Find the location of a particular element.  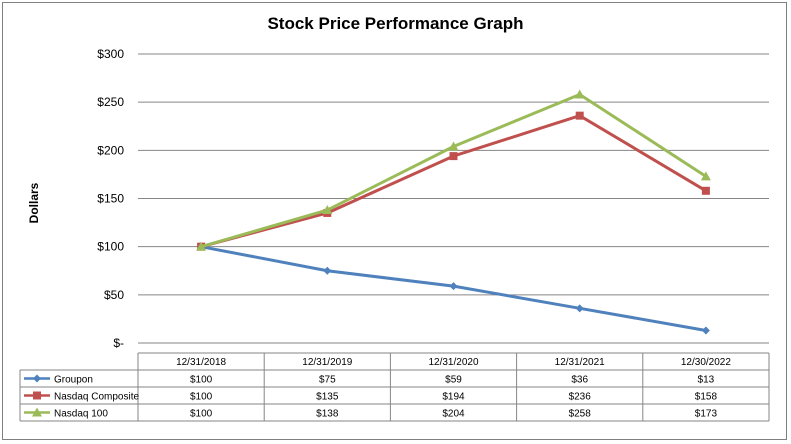

legend-label: Groupon is located at coordinates (73, 380).